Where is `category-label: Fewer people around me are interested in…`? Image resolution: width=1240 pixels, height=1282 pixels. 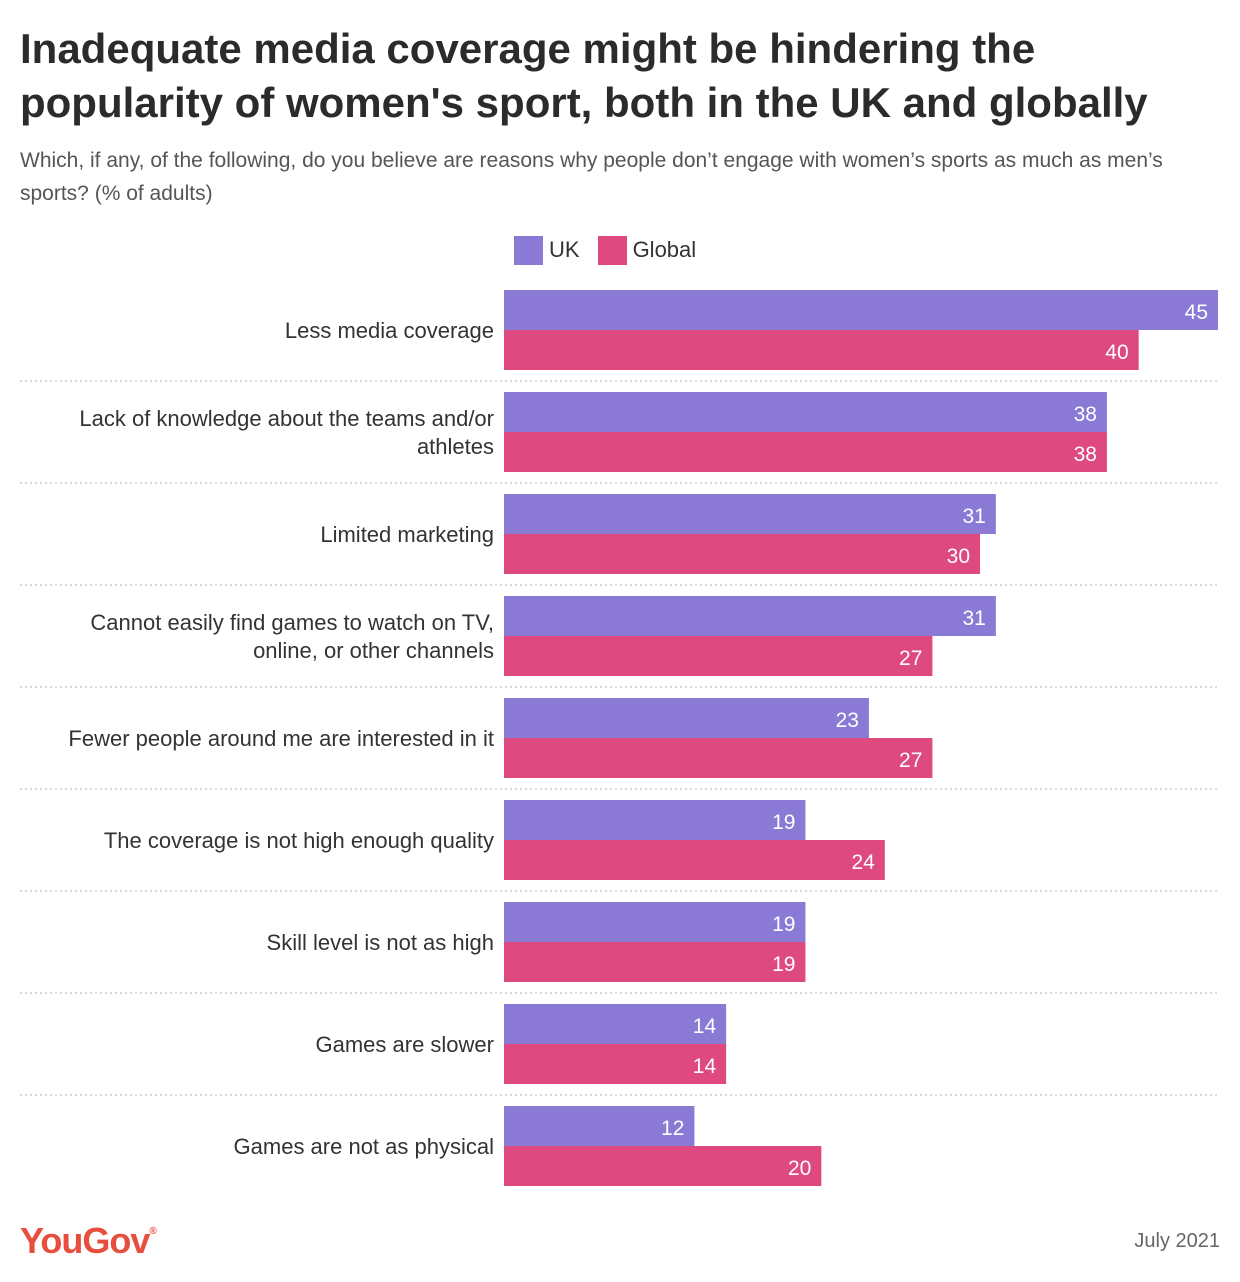
category-label: Fewer people around me are interested in… is located at coordinates (281, 738).